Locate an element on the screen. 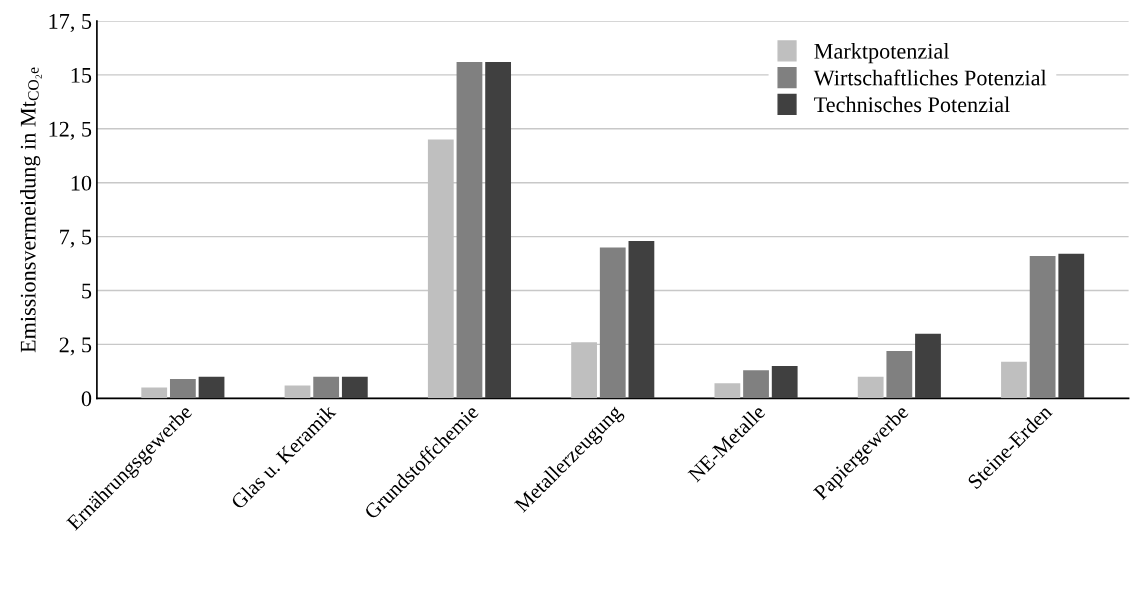 This screenshot has width=1140, height=599. y-tick-label: 10 is located at coordinates (81, 183).